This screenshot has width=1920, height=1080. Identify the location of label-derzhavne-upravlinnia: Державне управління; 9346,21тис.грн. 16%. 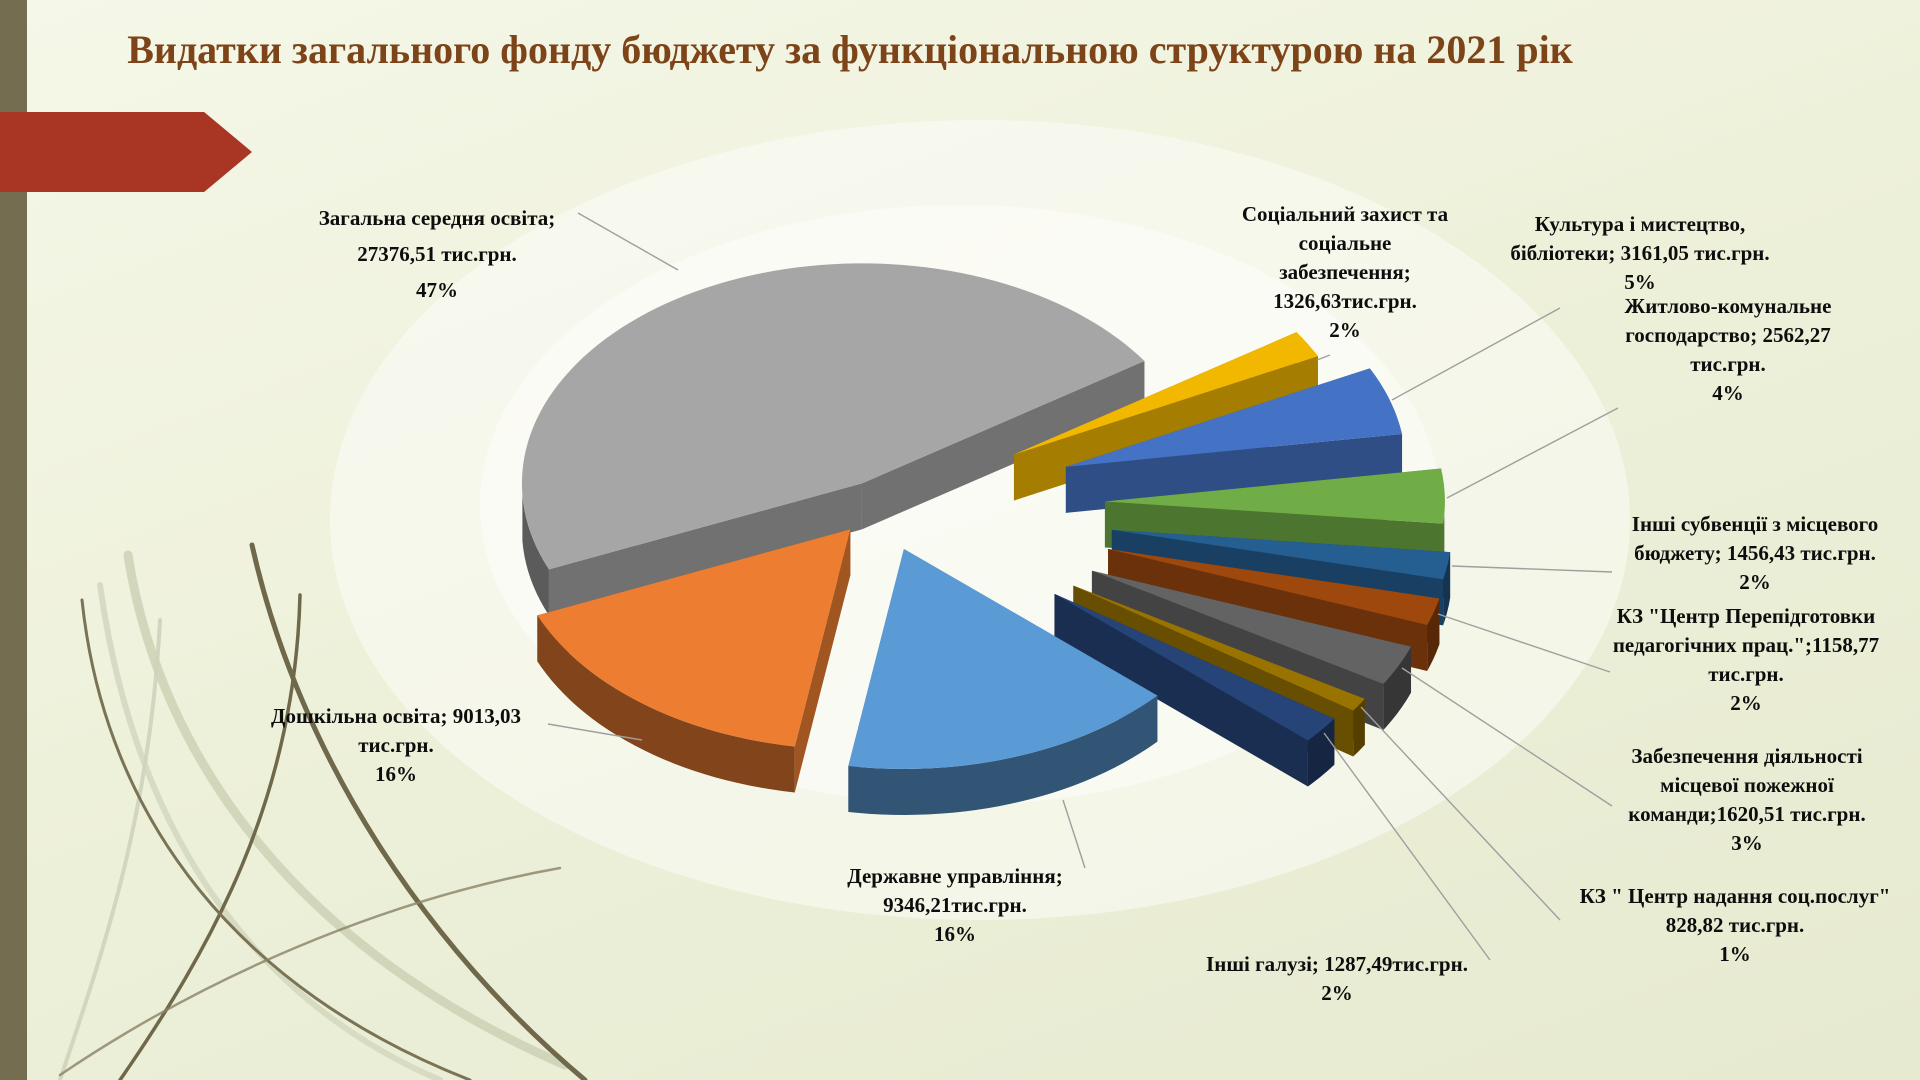
(955, 905).